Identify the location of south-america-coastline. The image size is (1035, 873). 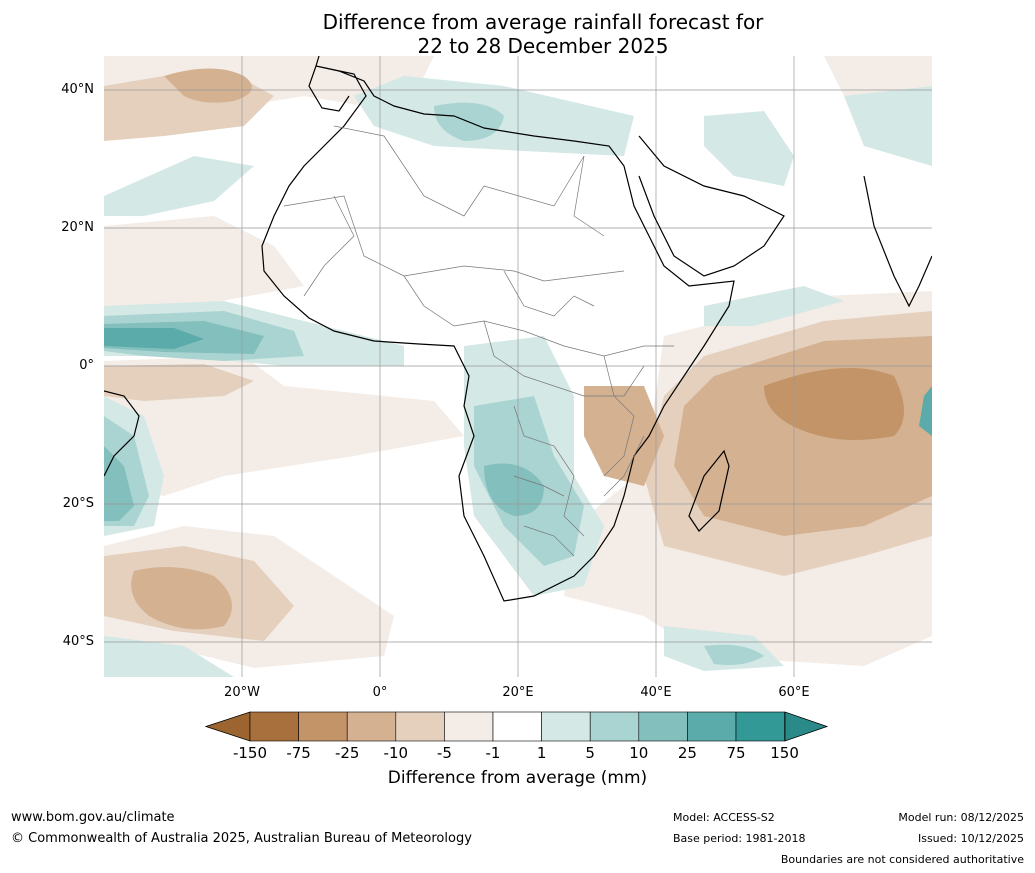
(122, 433).